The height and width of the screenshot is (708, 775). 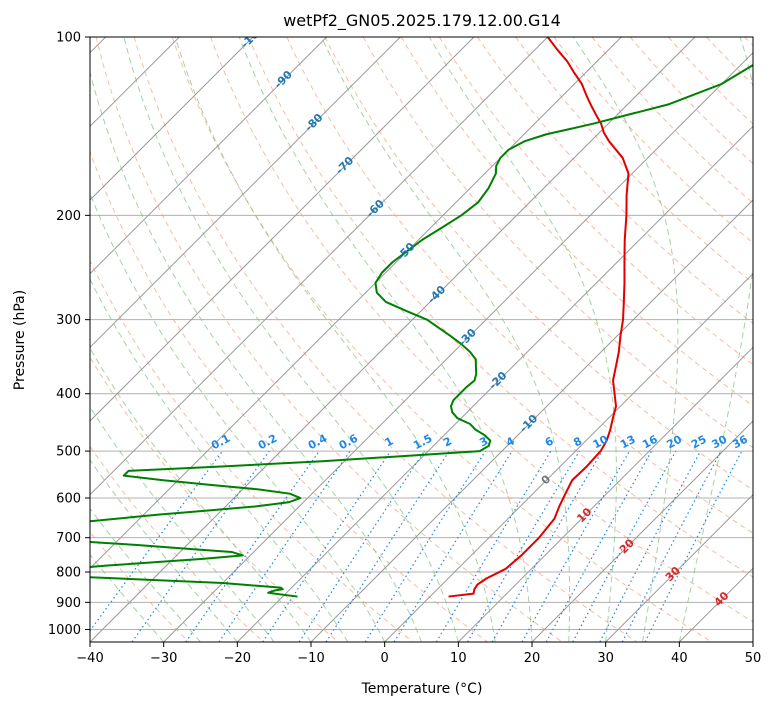 What do you see at coordinates (68, 573) in the screenshot?
I see `y-tick-label: 800` at bounding box center [68, 573].